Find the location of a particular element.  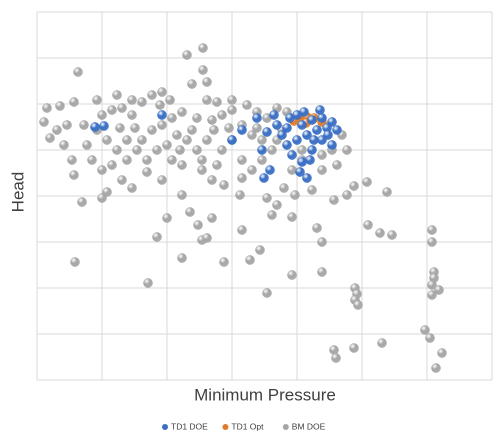

legend-label: TD1 Opt is located at coordinates (247, 426).